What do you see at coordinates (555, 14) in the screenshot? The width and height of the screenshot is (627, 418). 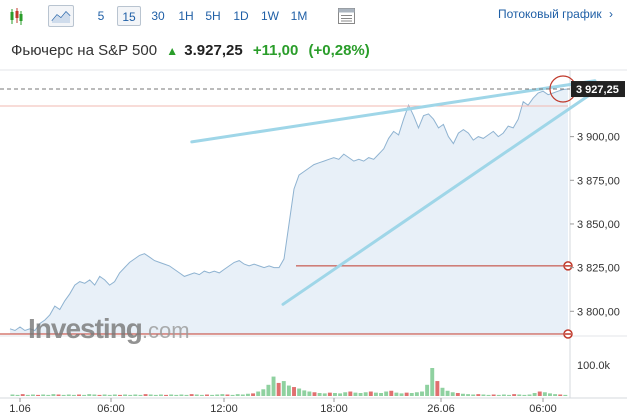 I see `streaming-chart-link: Потоковый график ›` at bounding box center [555, 14].